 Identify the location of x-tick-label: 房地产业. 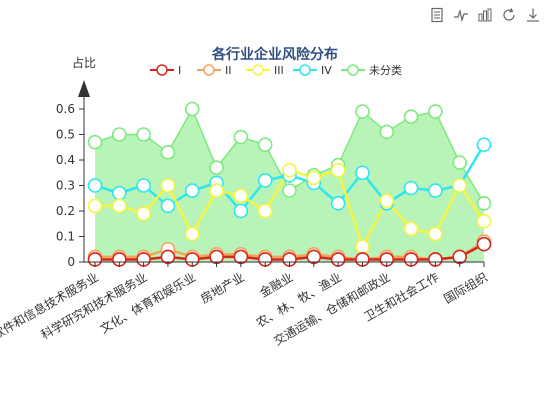
(222, 287).